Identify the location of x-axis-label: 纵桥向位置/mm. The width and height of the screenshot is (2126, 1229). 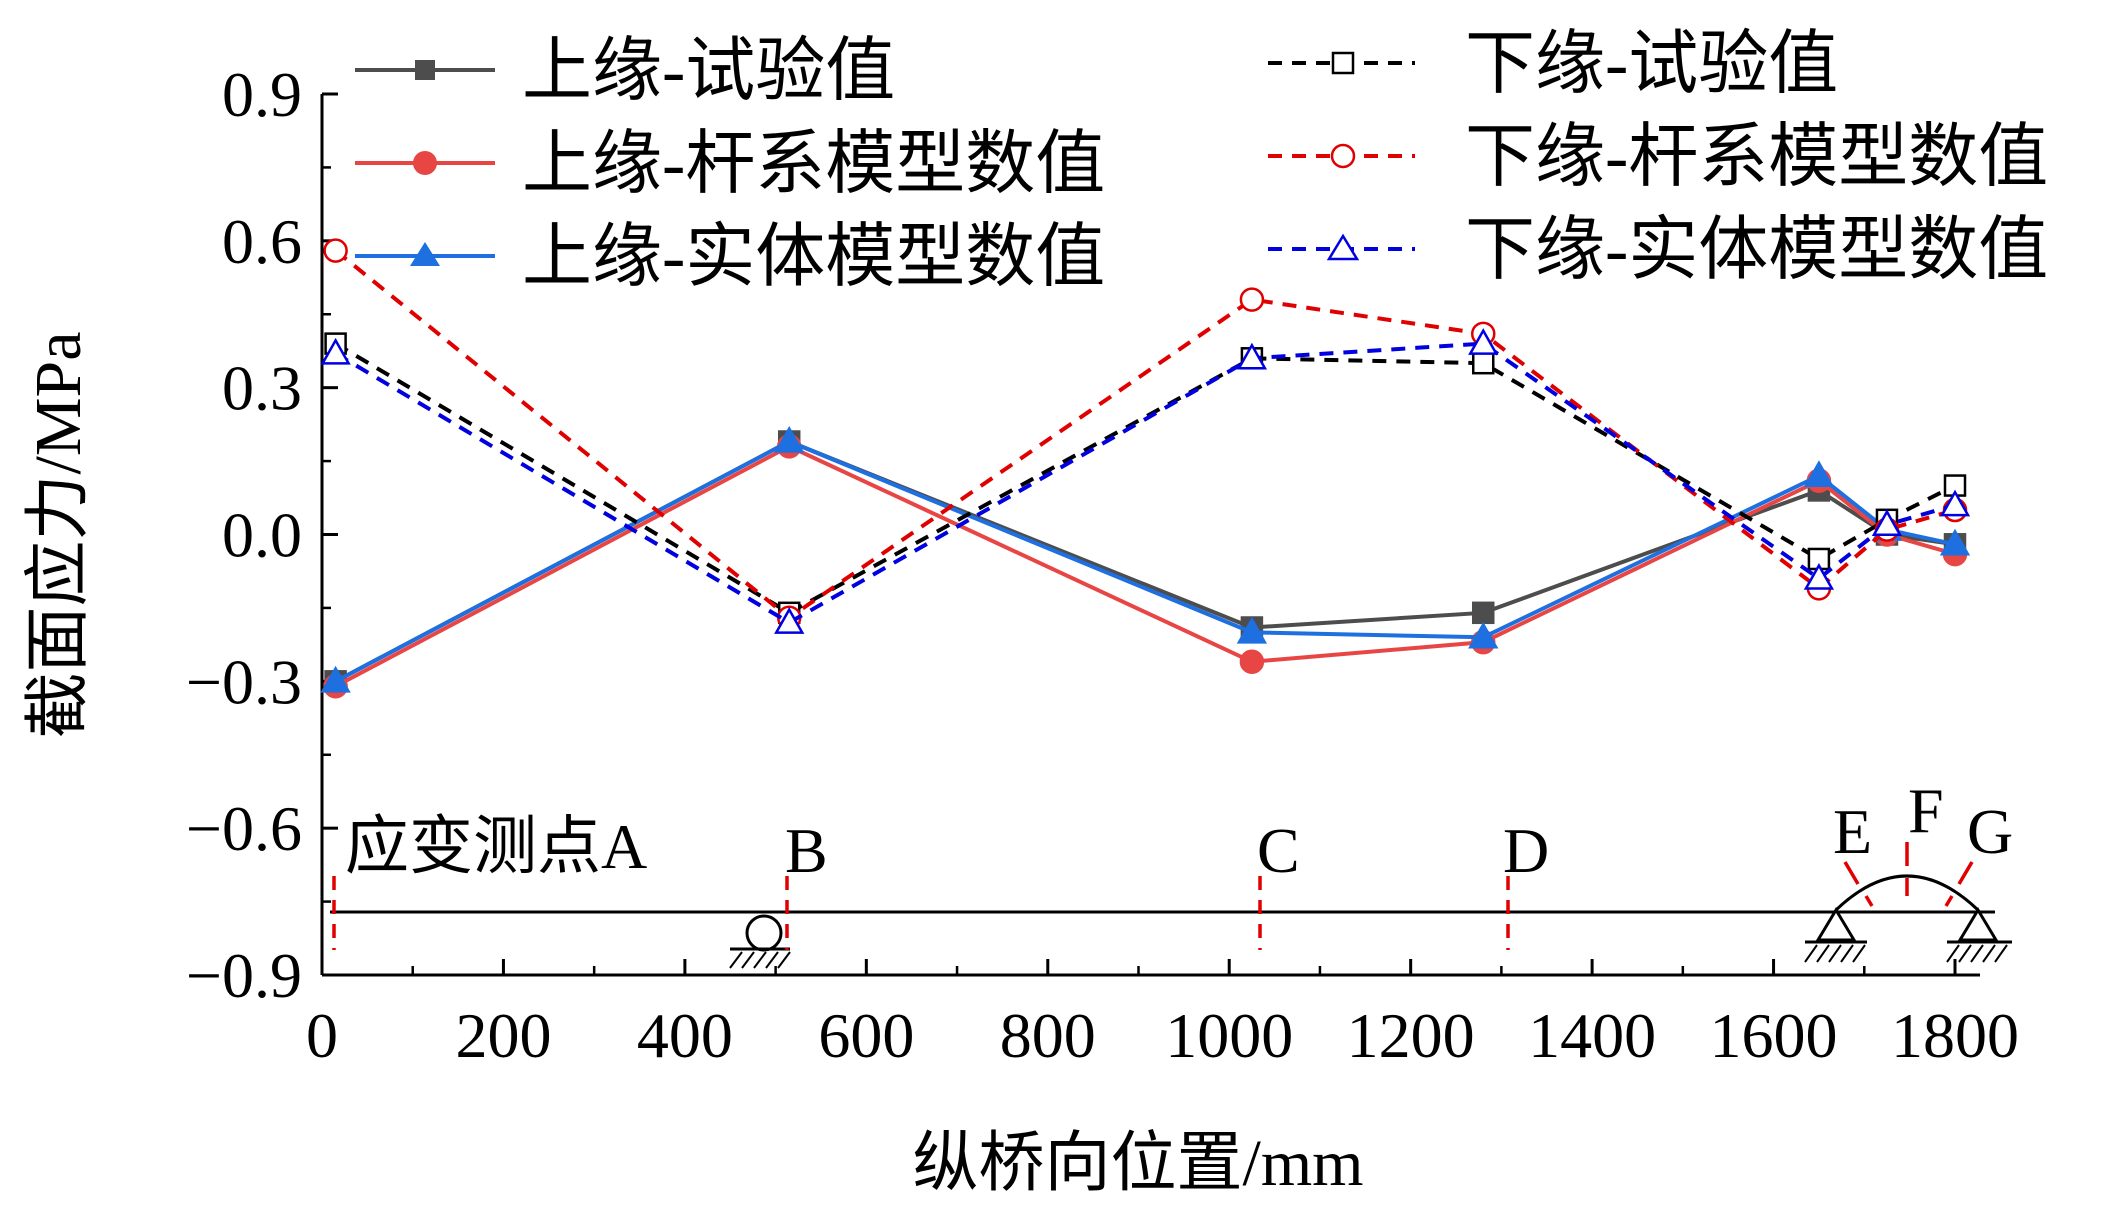
(1137, 1163).